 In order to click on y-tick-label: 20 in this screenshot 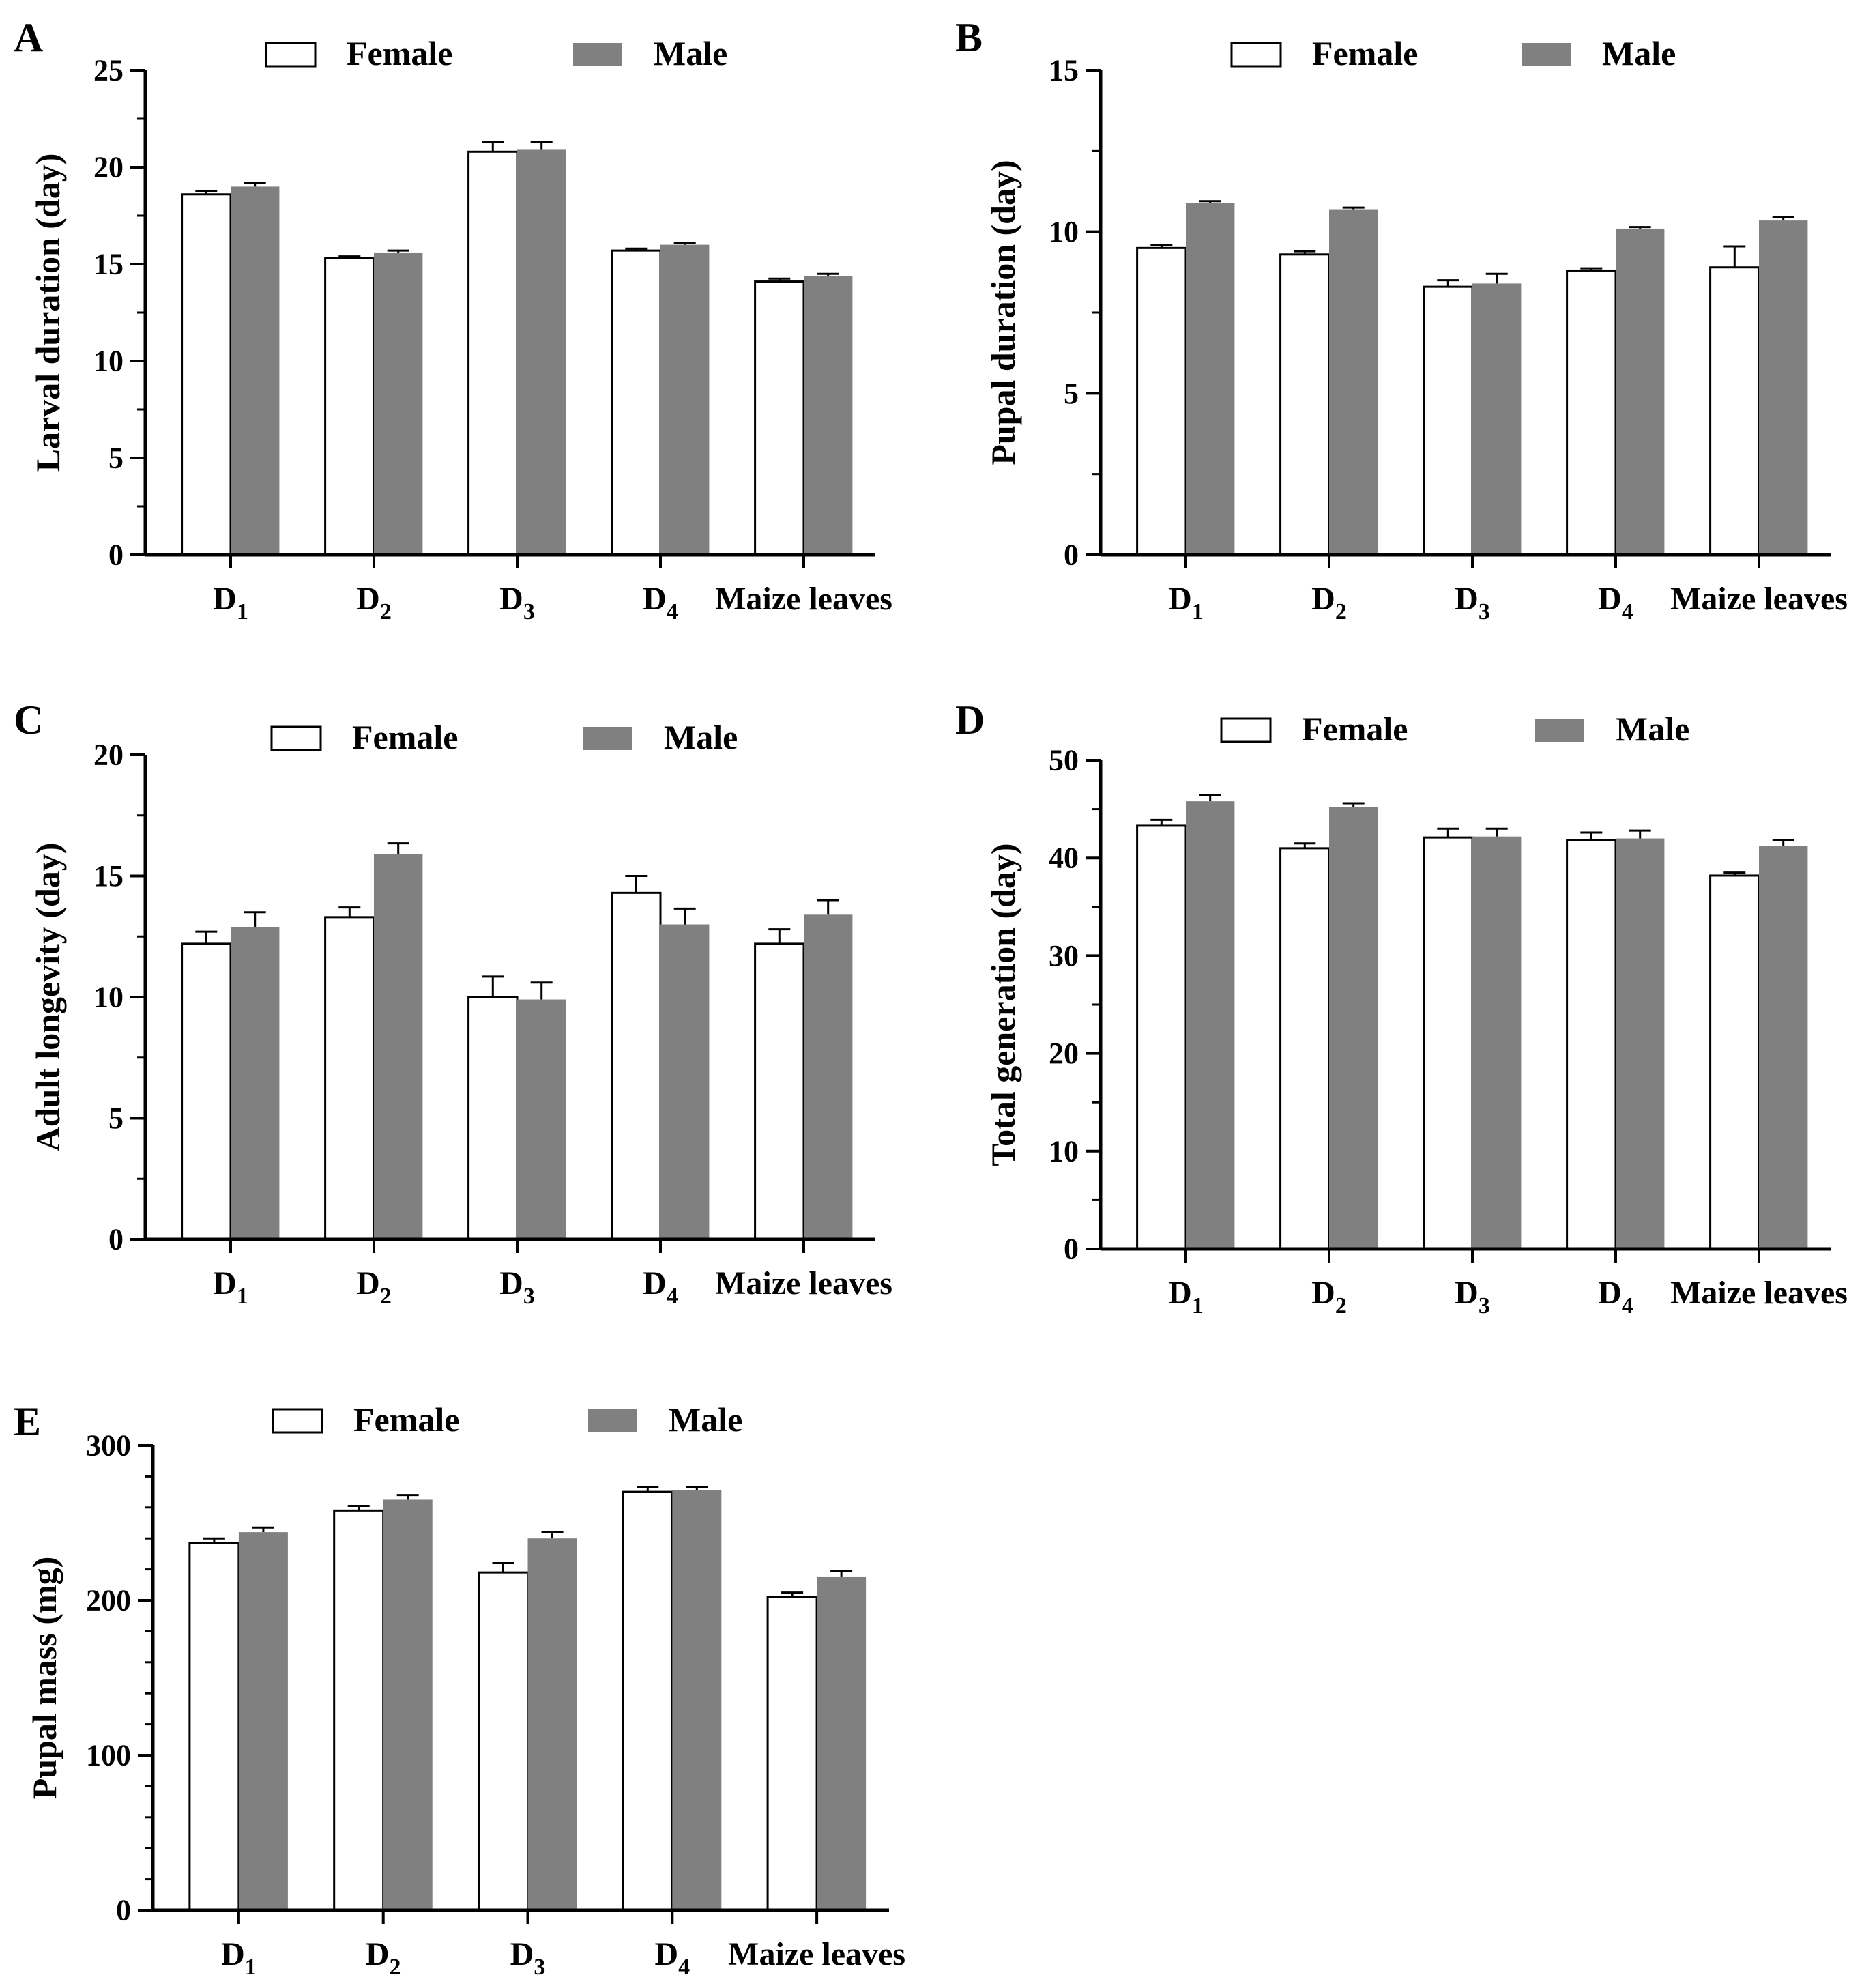, I will do `click(108, 167)`.